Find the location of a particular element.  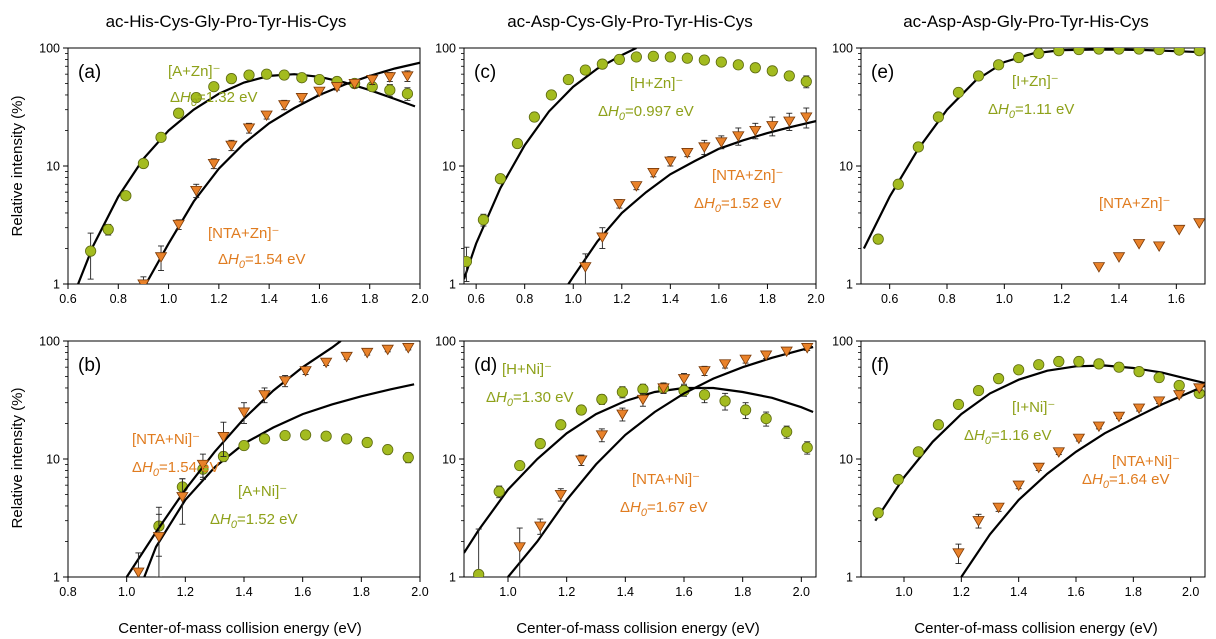

y-tick-label: 10 is located at coordinates (846, 167).